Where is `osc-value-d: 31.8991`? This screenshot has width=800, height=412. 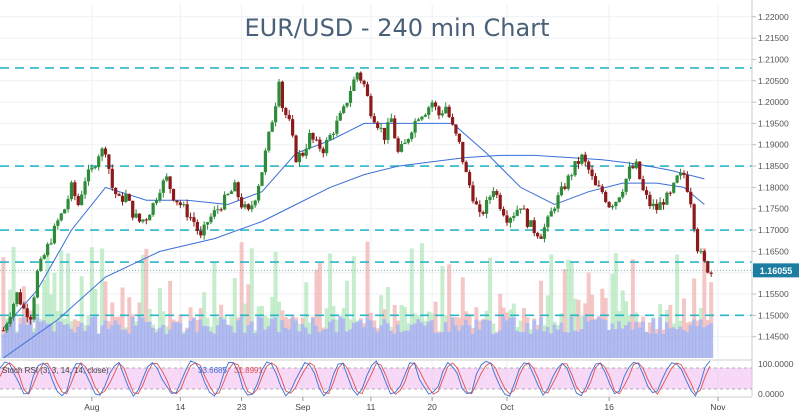
osc-value-d: 31.8991 is located at coordinates (248, 370).